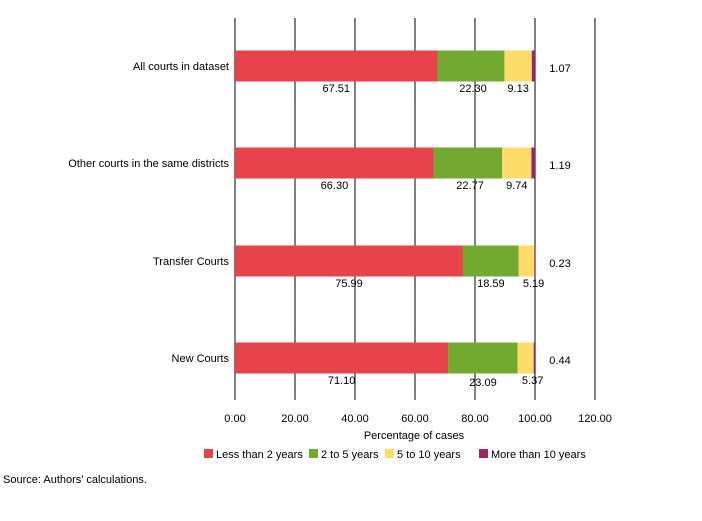 The image size is (702, 521). What do you see at coordinates (483, 383) in the screenshot?
I see `data-label: 23.09` at bounding box center [483, 383].